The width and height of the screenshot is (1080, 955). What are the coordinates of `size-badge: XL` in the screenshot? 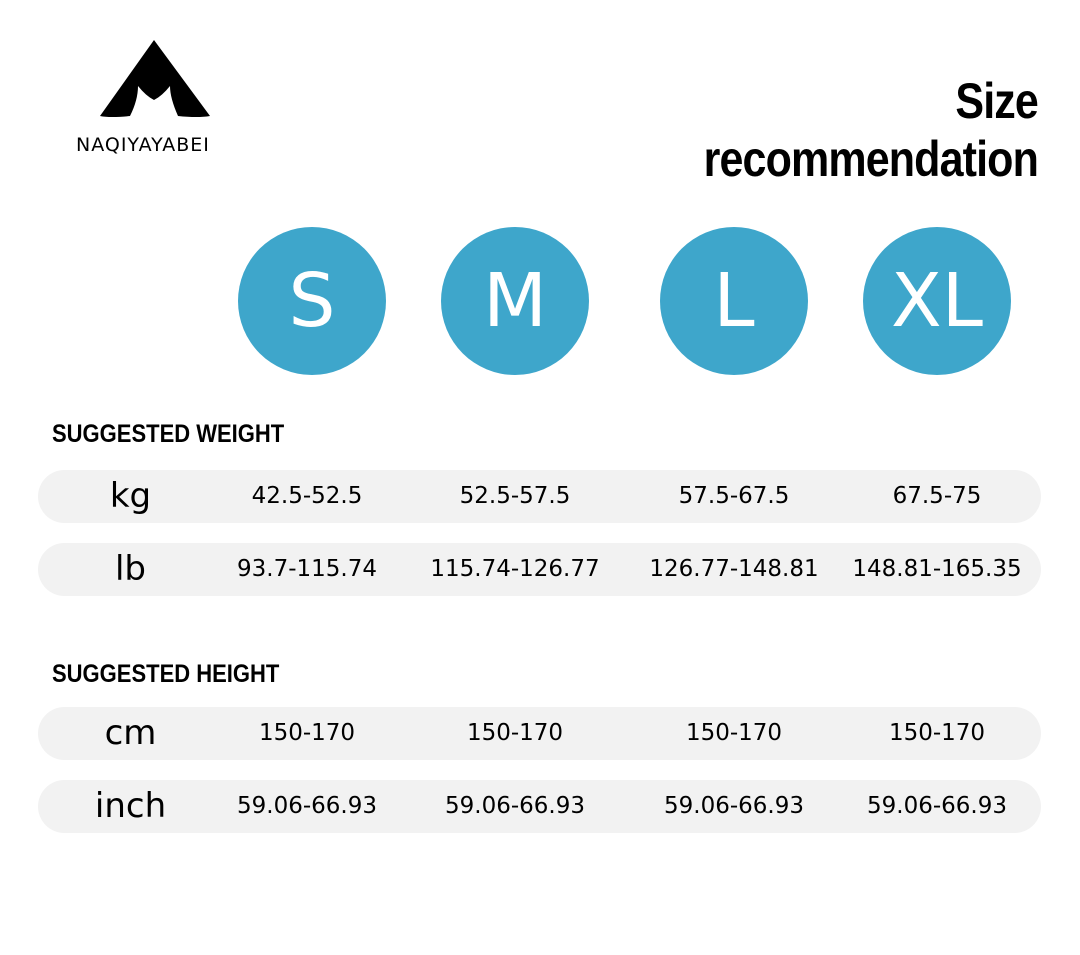 It's located at (937, 301).